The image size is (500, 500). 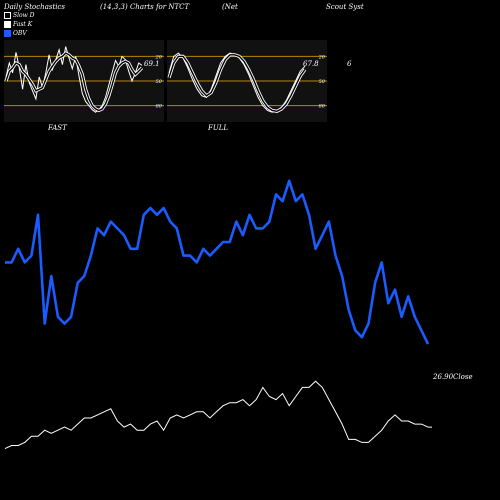 What do you see at coordinates (159, 107) in the screenshot?
I see `fast-tick-label: 80` at bounding box center [159, 107].